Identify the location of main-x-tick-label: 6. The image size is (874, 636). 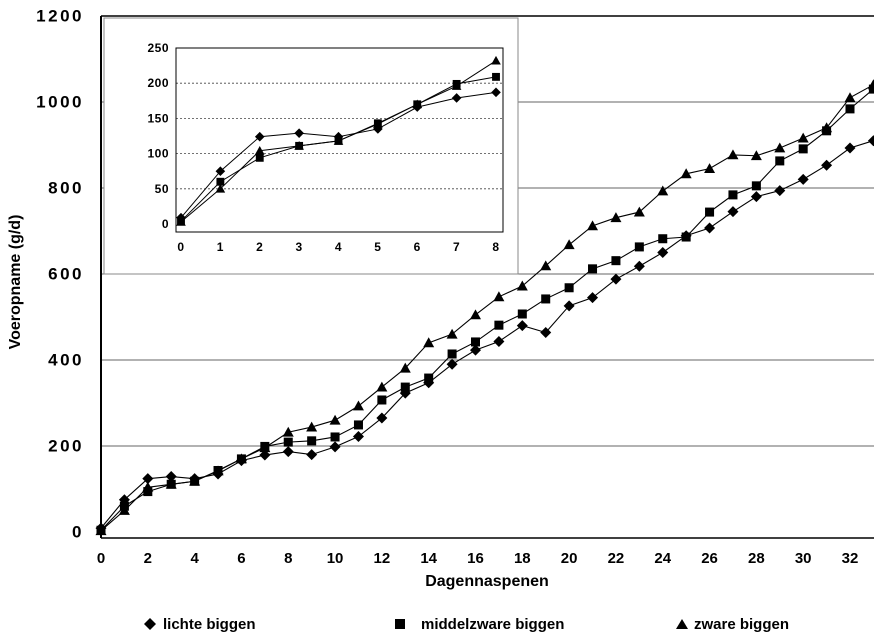
(241, 558).